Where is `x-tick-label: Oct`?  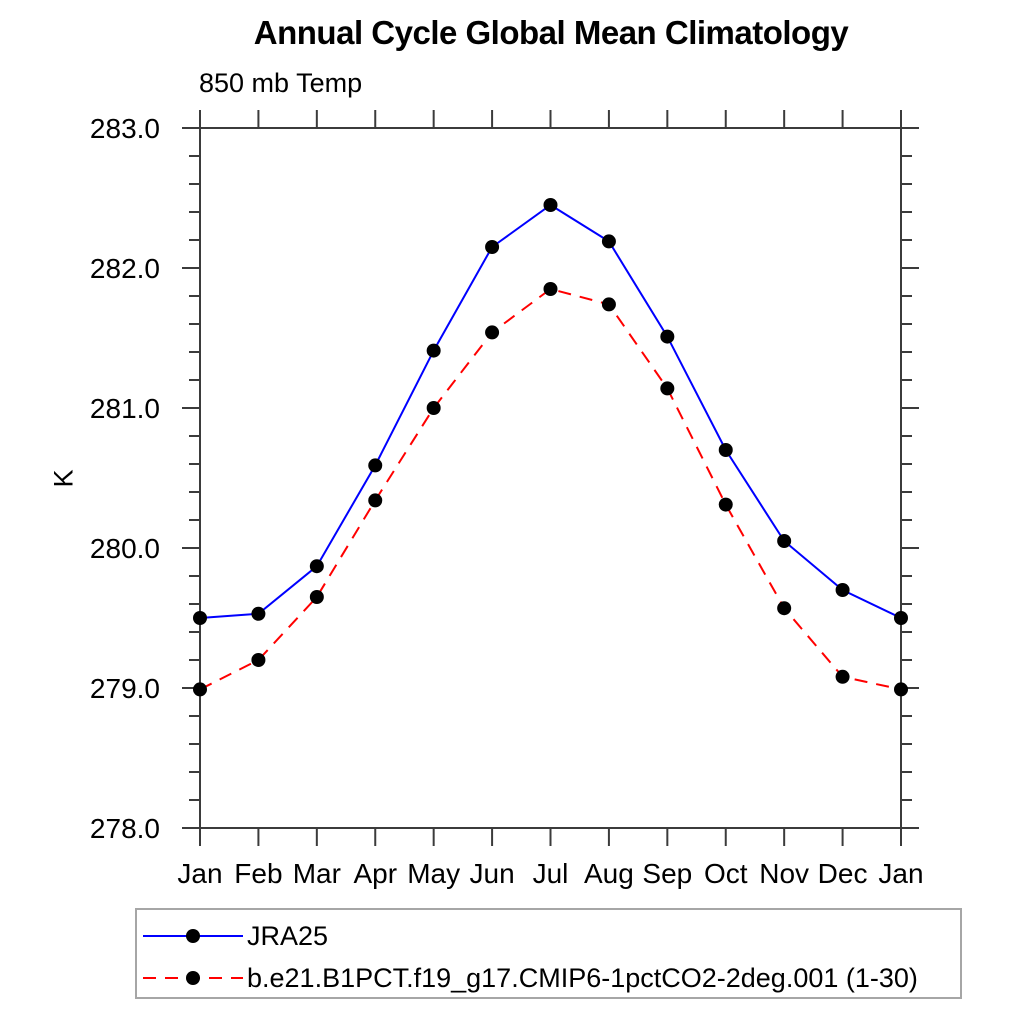
x-tick-label: Oct is located at coordinates (726, 873).